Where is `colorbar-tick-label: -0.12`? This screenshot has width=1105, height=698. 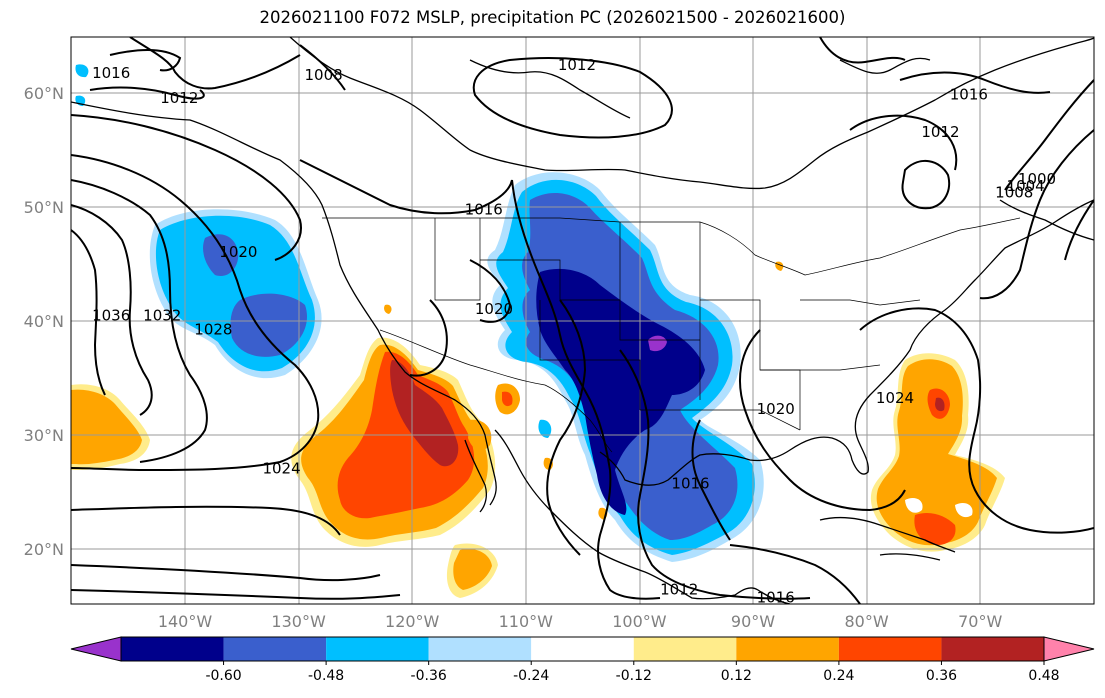 colorbar-tick-label: -0.12 is located at coordinates (634, 676).